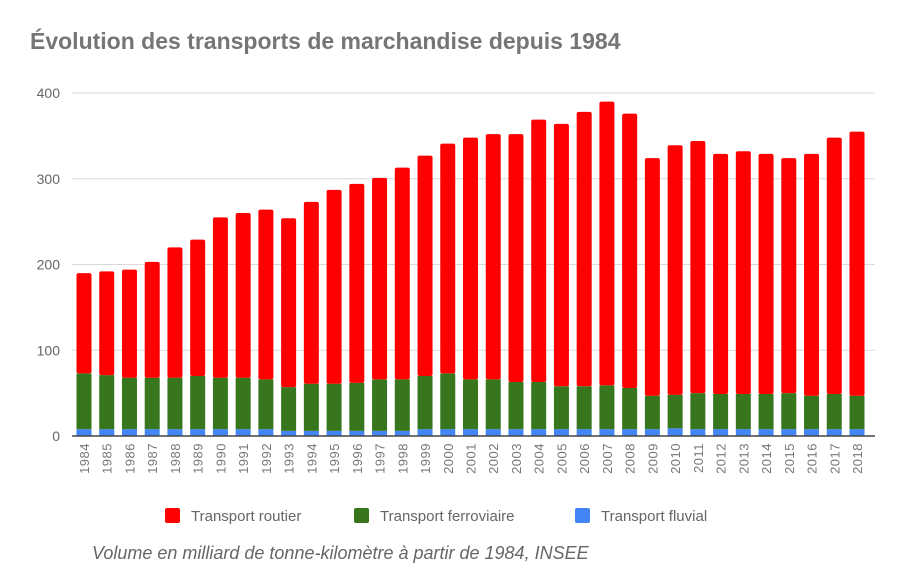 This screenshot has width=900, height=585. What do you see at coordinates (584, 458) in the screenshot?
I see `x-tick-label: 2006` at bounding box center [584, 458].